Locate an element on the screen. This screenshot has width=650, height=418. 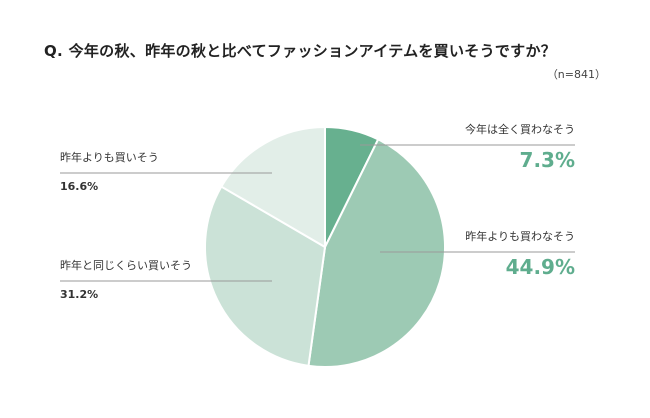
slice-value-4: 16.6% is located at coordinates (79, 186).